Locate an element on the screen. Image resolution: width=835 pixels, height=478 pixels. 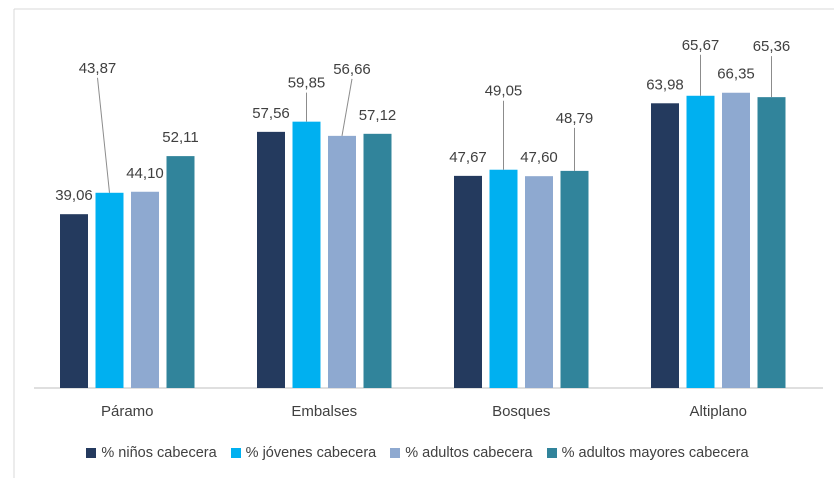
data-label: 48,79 is located at coordinates (575, 118).